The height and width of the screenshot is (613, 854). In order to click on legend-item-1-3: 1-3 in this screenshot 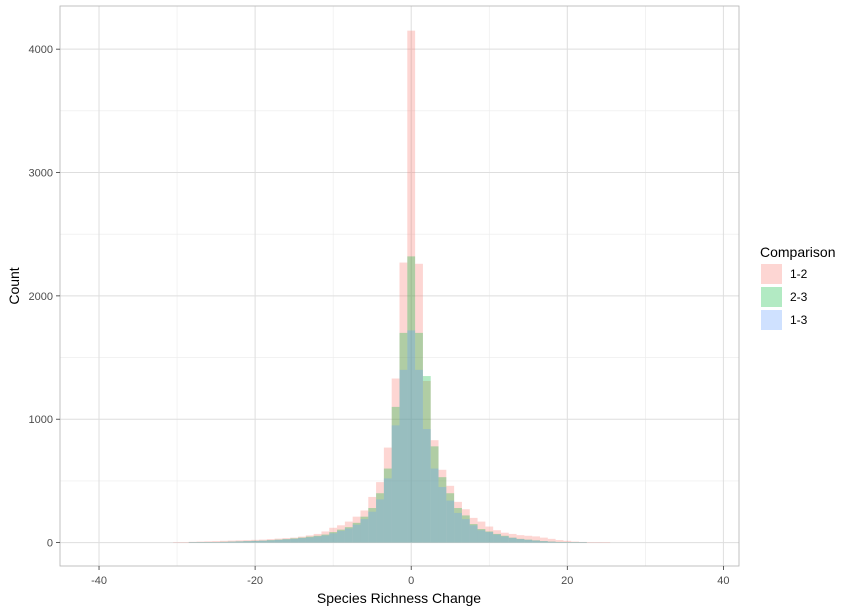, I will do `click(784, 320)`.